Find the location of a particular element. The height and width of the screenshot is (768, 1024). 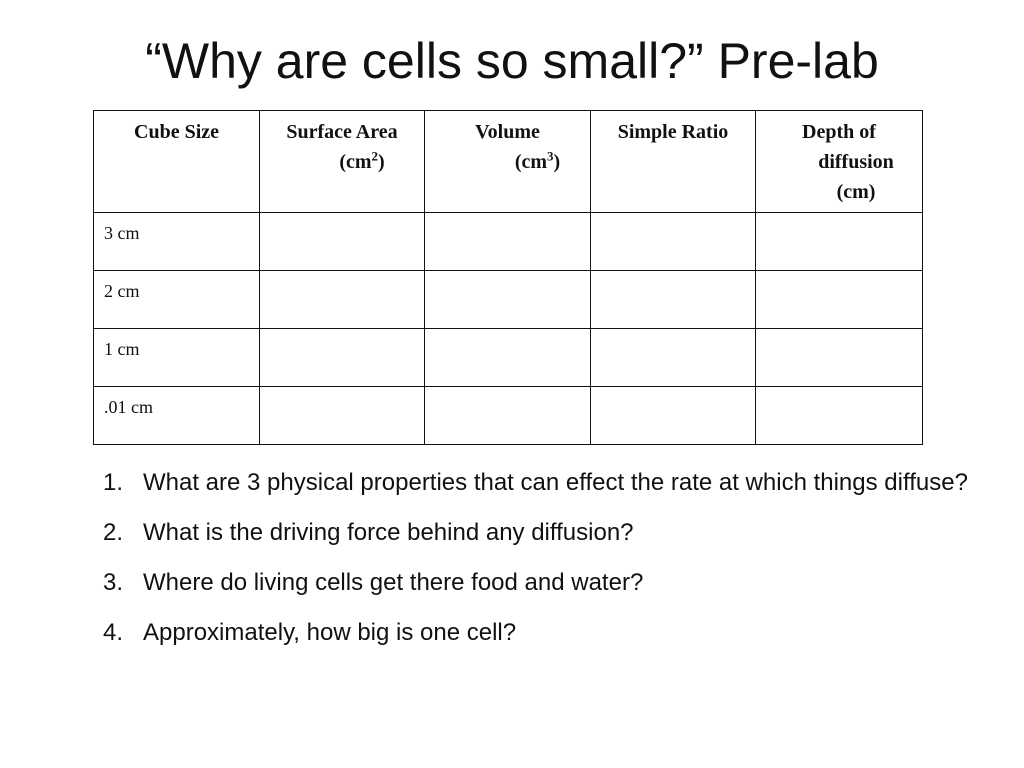

cell-cube-size: 1 cm is located at coordinates (176, 357).